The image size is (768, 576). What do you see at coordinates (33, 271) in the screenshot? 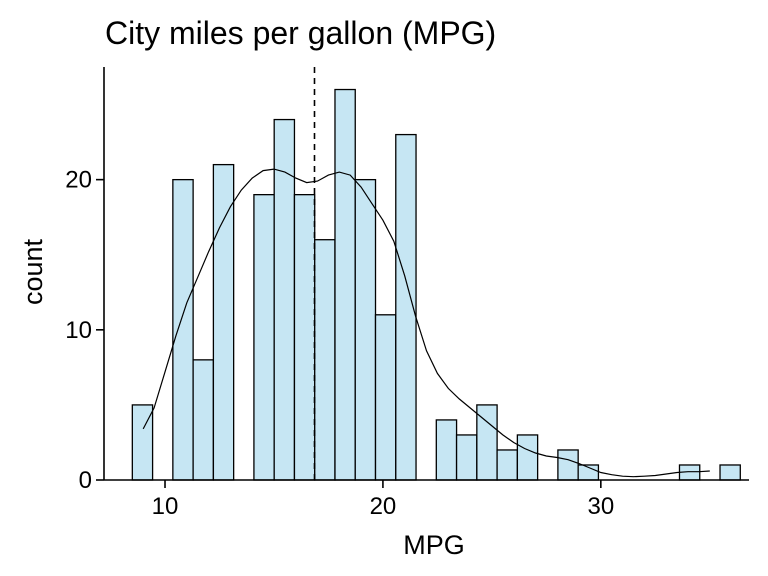
I see `y-axis-label: count` at bounding box center [33, 271].